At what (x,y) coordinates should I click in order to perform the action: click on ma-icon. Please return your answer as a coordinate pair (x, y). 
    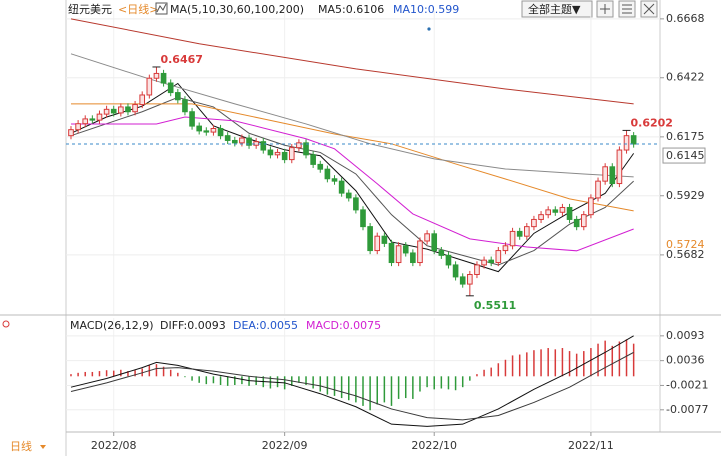
    Looking at the image, I should click on (161, 8).